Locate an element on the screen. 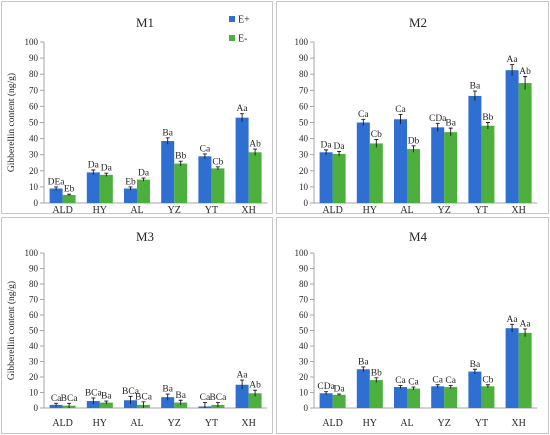 This screenshot has height=435, width=550. significance-label: DEa is located at coordinates (57, 182).